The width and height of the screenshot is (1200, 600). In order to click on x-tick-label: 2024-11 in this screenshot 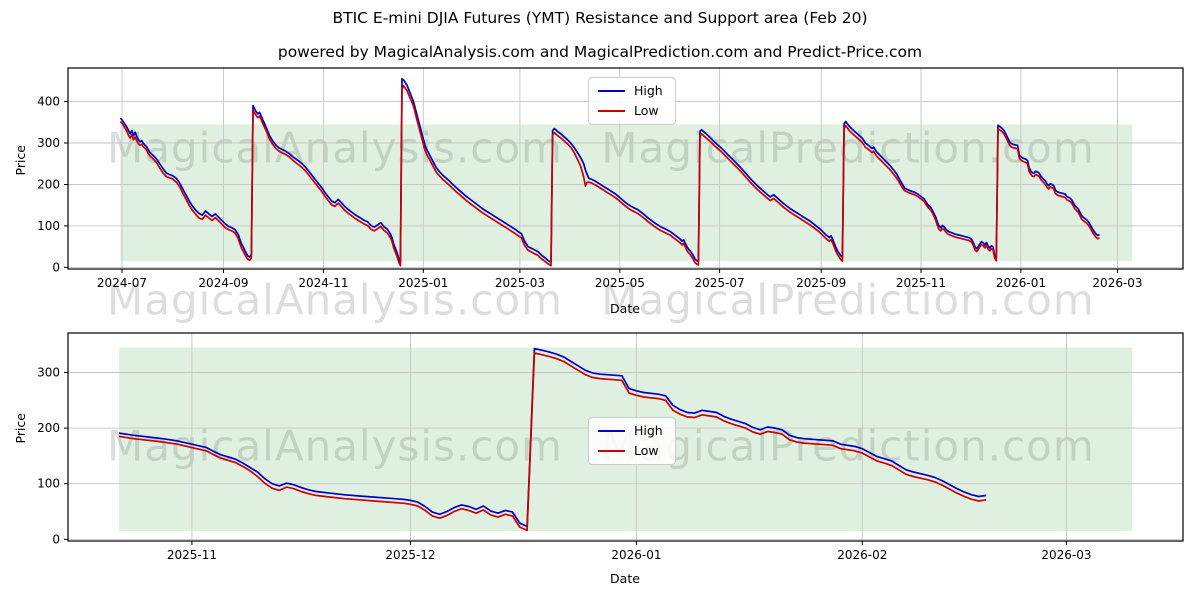, I will do `click(323, 283)`.